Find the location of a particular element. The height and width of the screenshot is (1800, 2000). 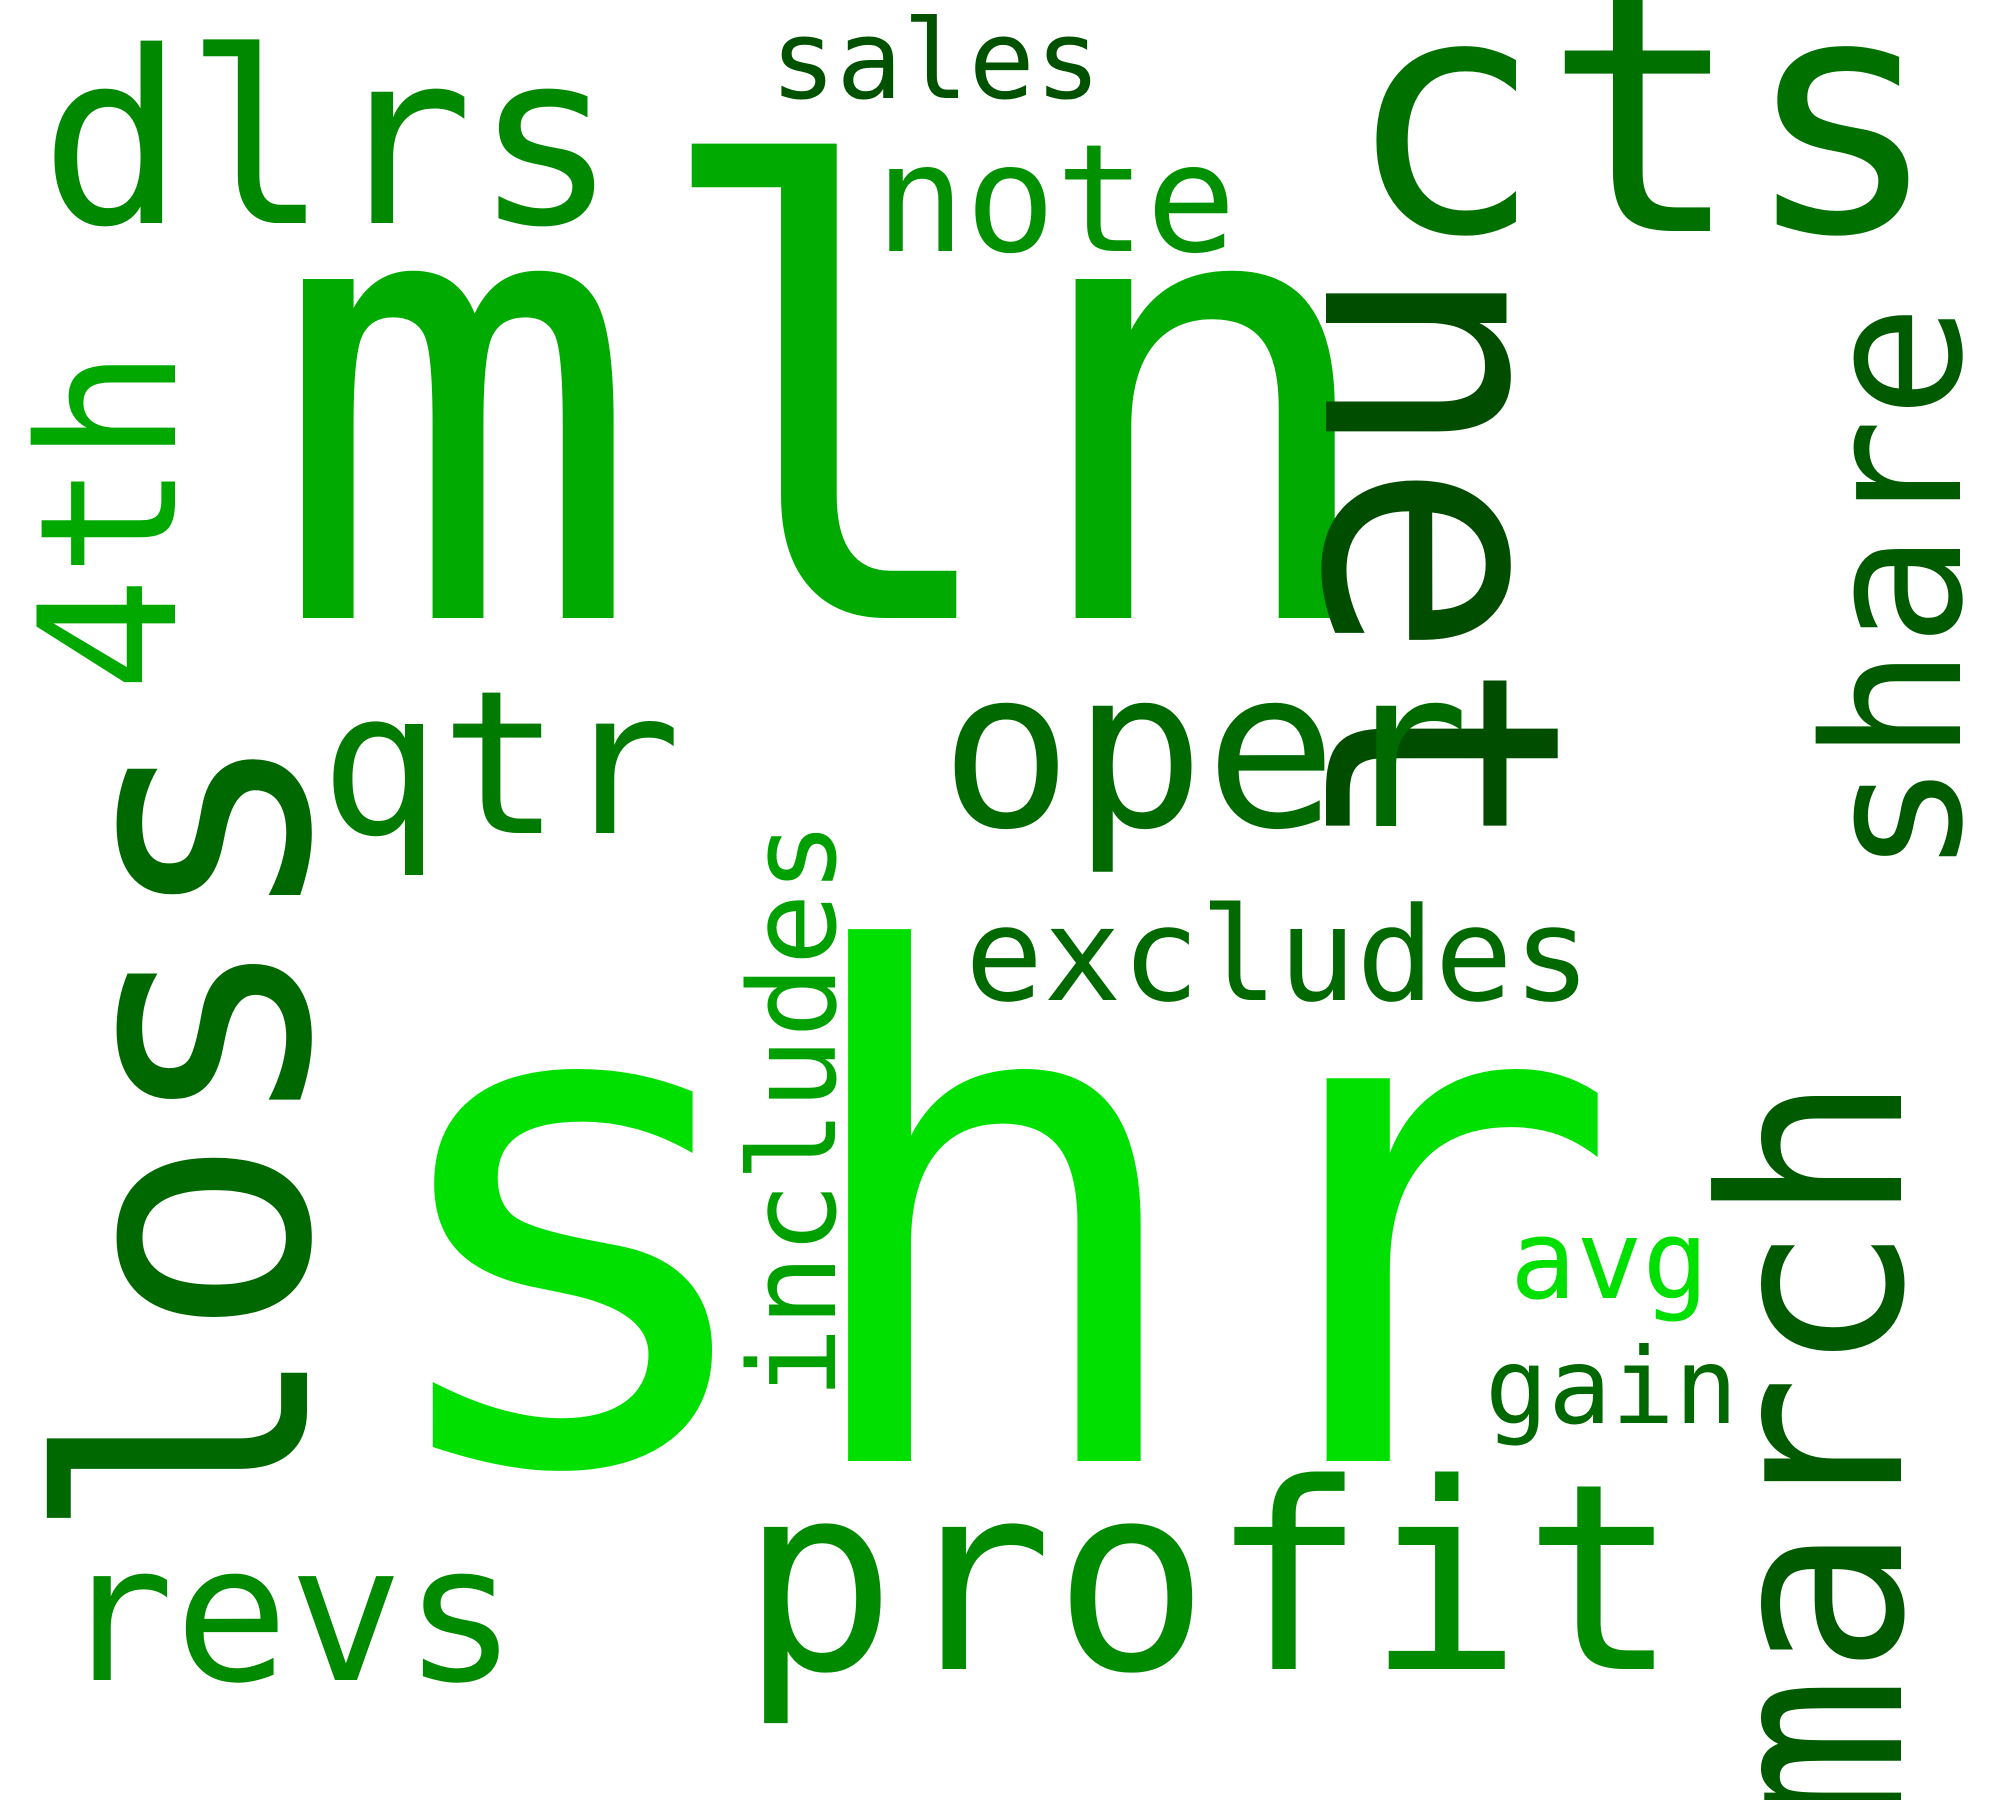

word-share: share is located at coordinates (1892, 590).